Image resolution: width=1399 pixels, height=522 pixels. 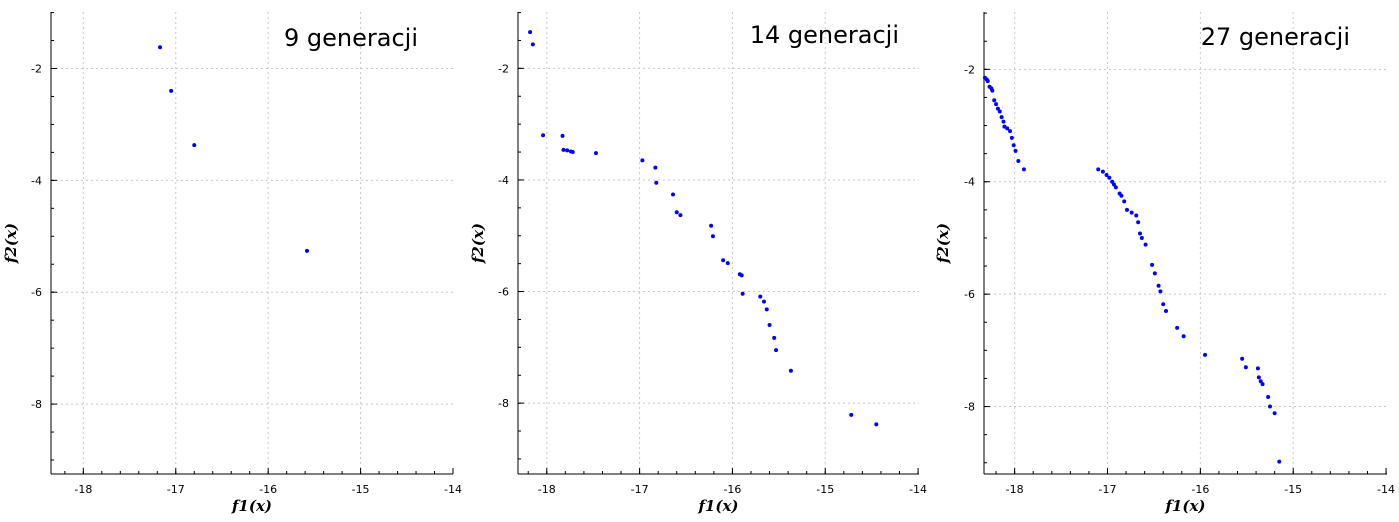 What do you see at coordinates (1275, 37) in the screenshot?
I see `chart-title: 27 generacji` at bounding box center [1275, 37].